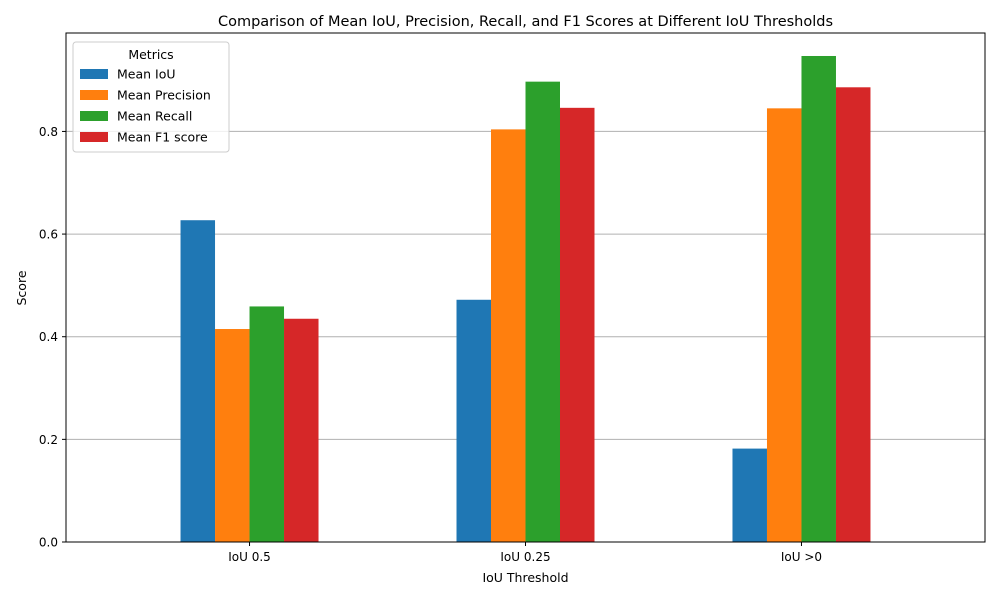  Describe the element at coordinates (162, 137) in the screenshot. I see `legend-entry: Mean F1 score` at that location.